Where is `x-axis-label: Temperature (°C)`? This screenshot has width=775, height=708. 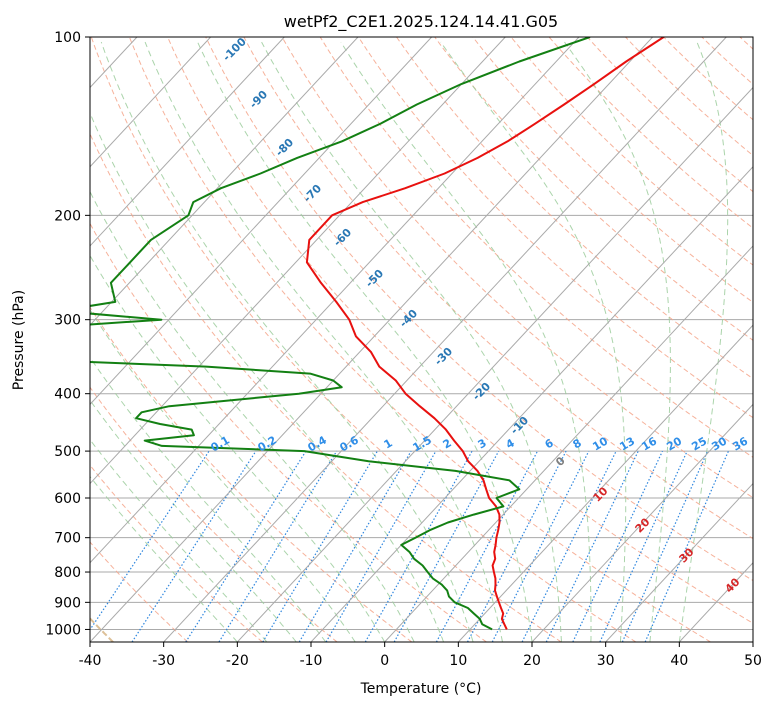
x-axis-label: Temperature (°C) is located at coordinates (421, 689).